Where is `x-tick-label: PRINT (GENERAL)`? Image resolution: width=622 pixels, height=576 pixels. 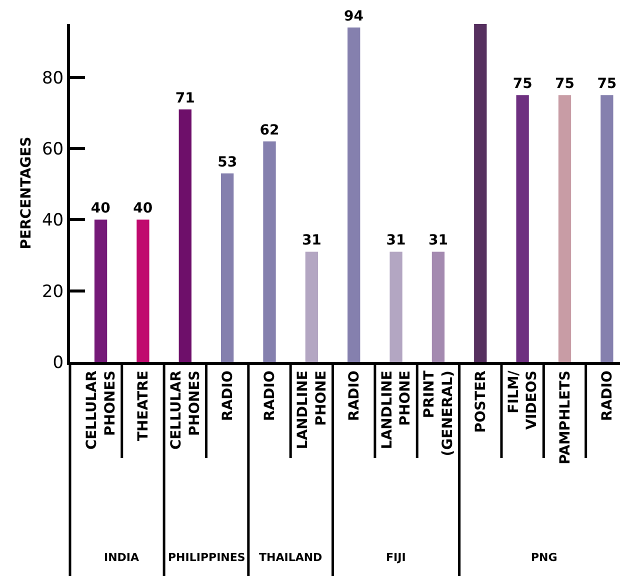 x-tick-label: PRINT (GENERAL) is located at coordinates (439, 413).